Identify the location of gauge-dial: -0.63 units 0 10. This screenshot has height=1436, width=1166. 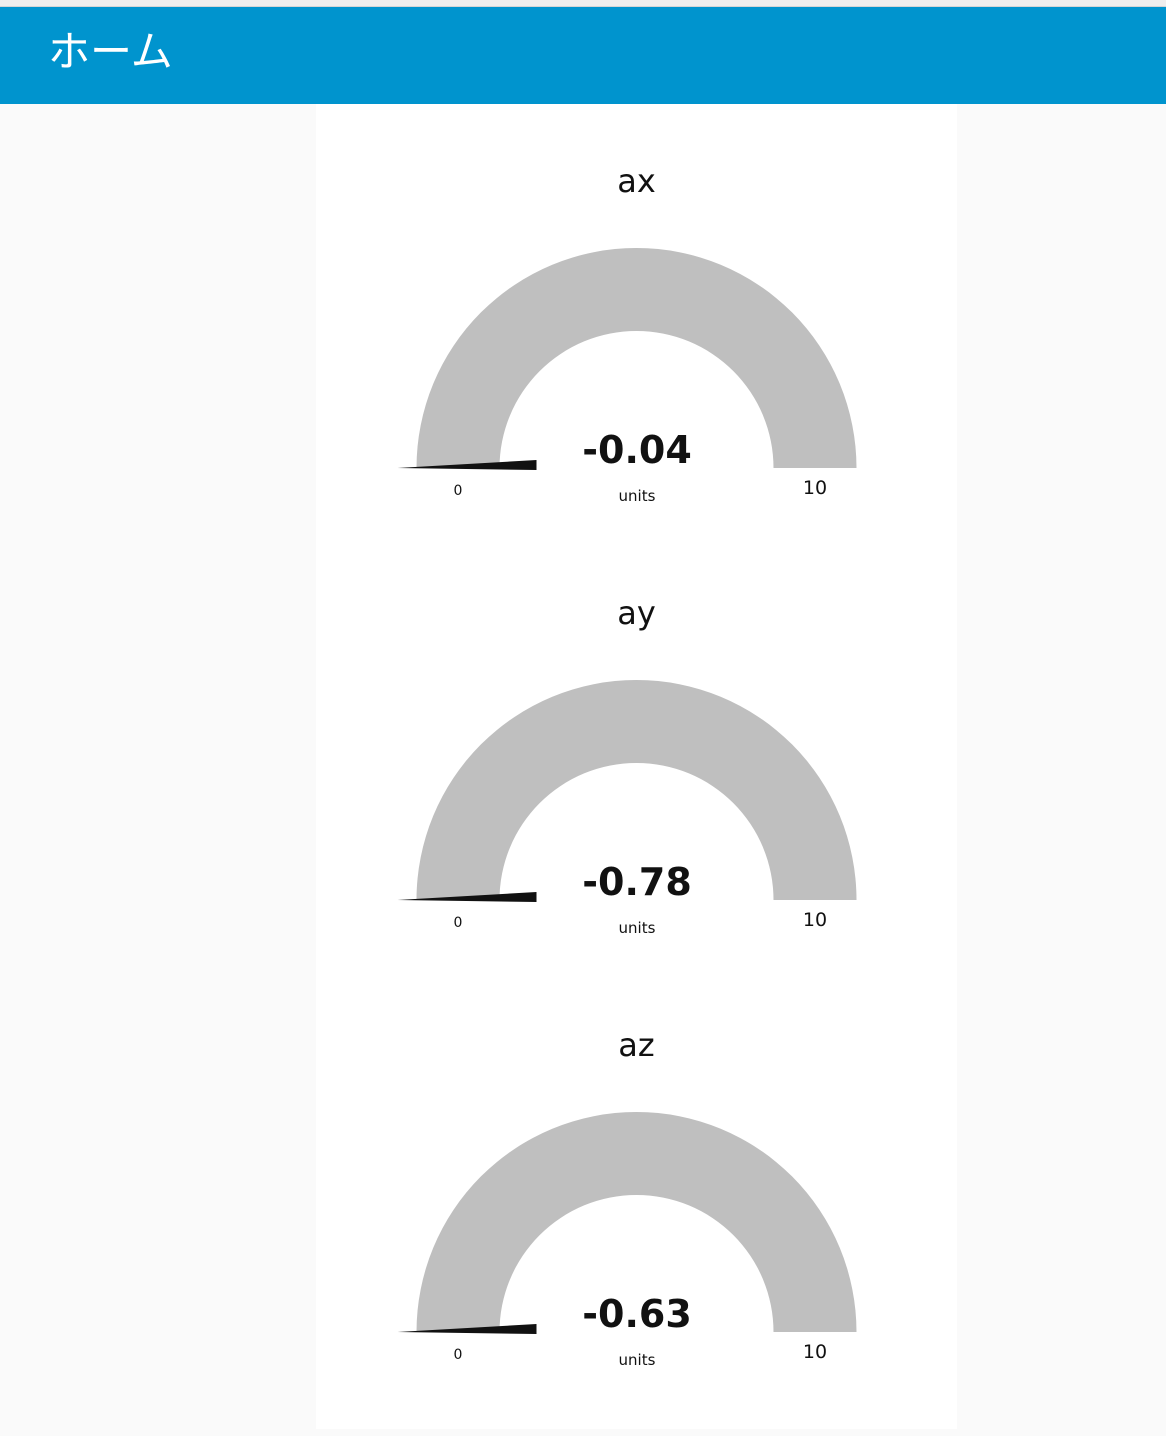
(627, 1240).